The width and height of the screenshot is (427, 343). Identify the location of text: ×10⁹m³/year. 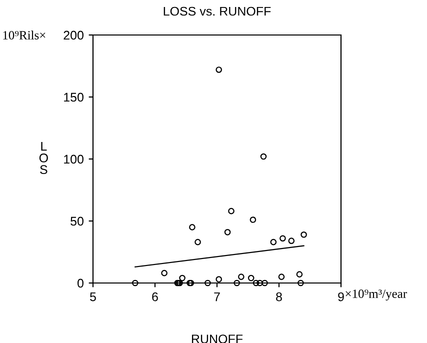
(376, 295).